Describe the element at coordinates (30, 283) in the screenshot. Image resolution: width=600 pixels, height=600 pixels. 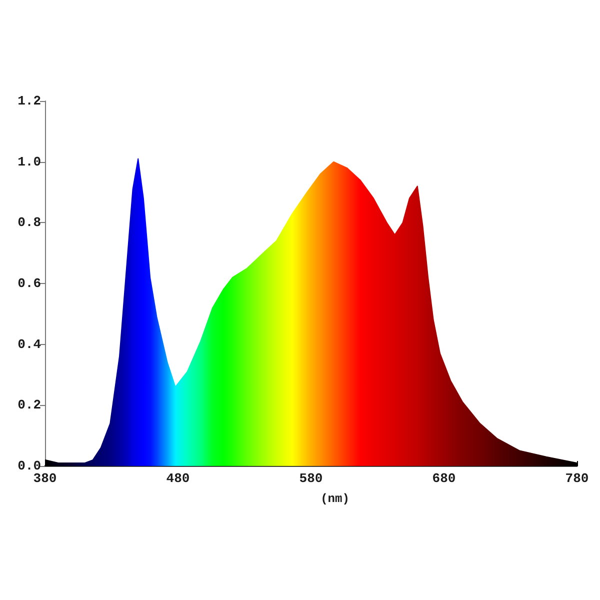
I see `y-tick-label: 0.6` at that location.